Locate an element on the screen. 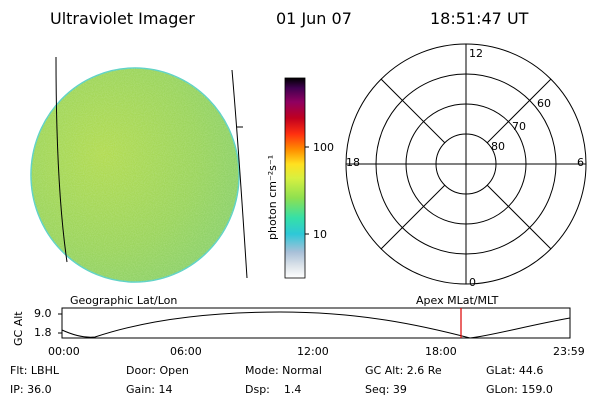  info-dsp: Dsp: 1.4 is located at coordinates (273, 389).